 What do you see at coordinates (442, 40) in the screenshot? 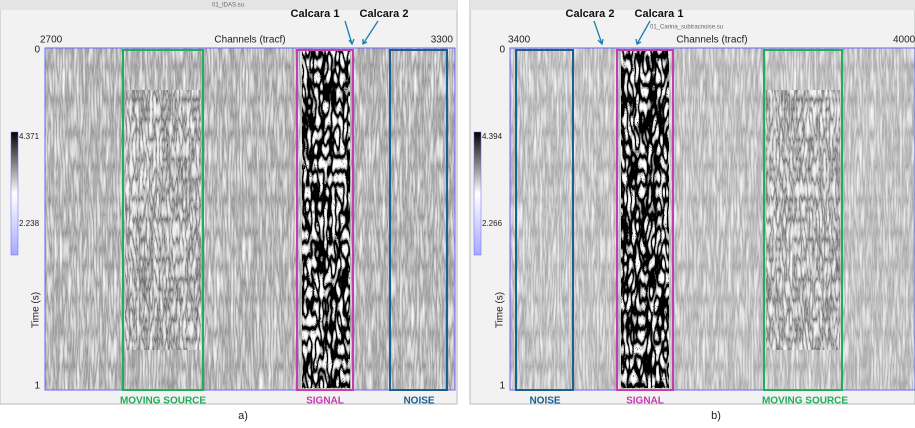
I see `x-tick-label: 3300` at bounding box center [442, 40].